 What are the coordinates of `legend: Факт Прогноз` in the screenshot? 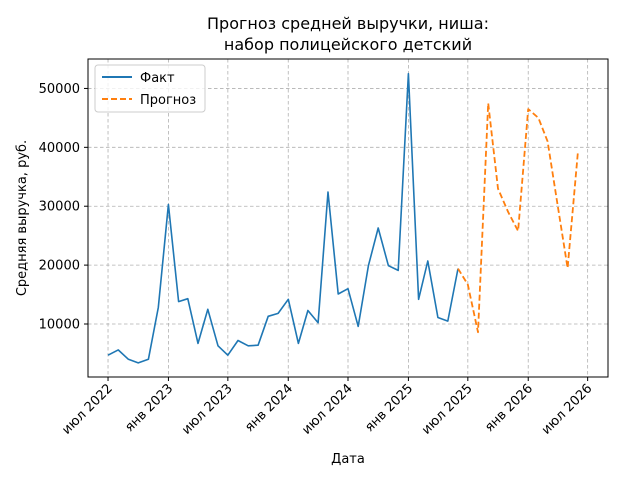 It's located at (150, 88).